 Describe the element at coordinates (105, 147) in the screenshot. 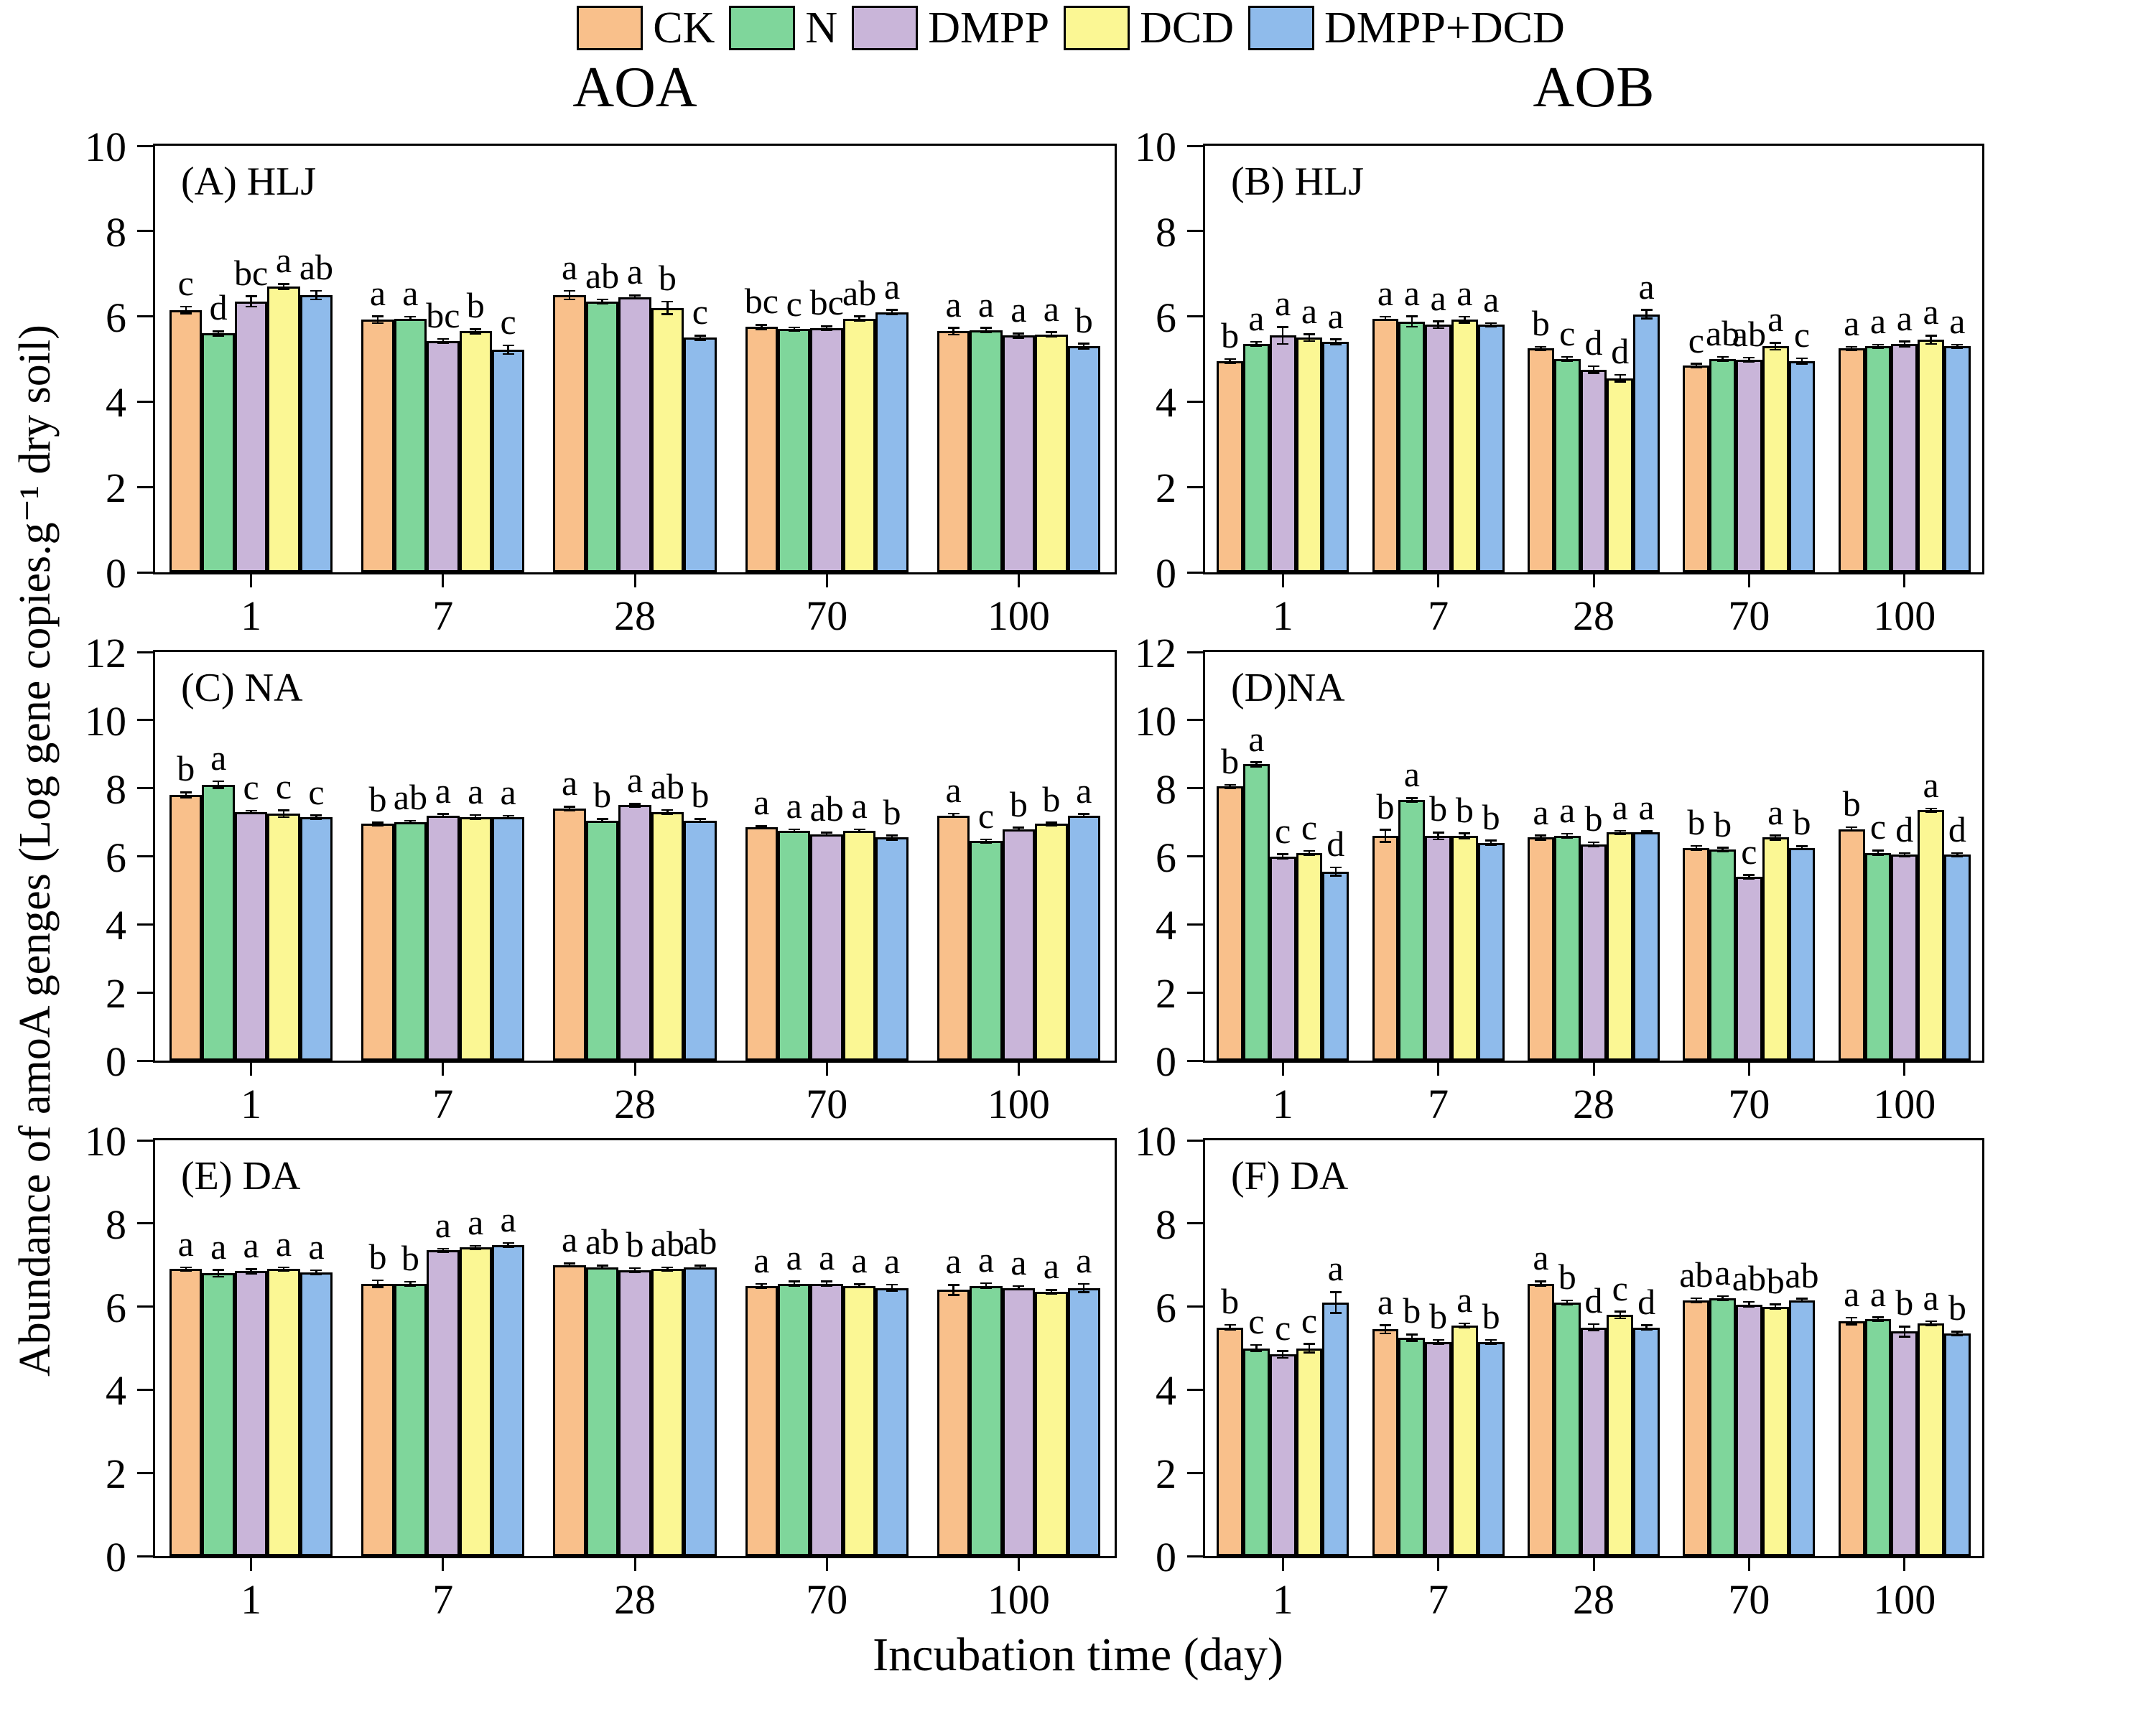

I see `y-axis-tick-label: 10` at that location.